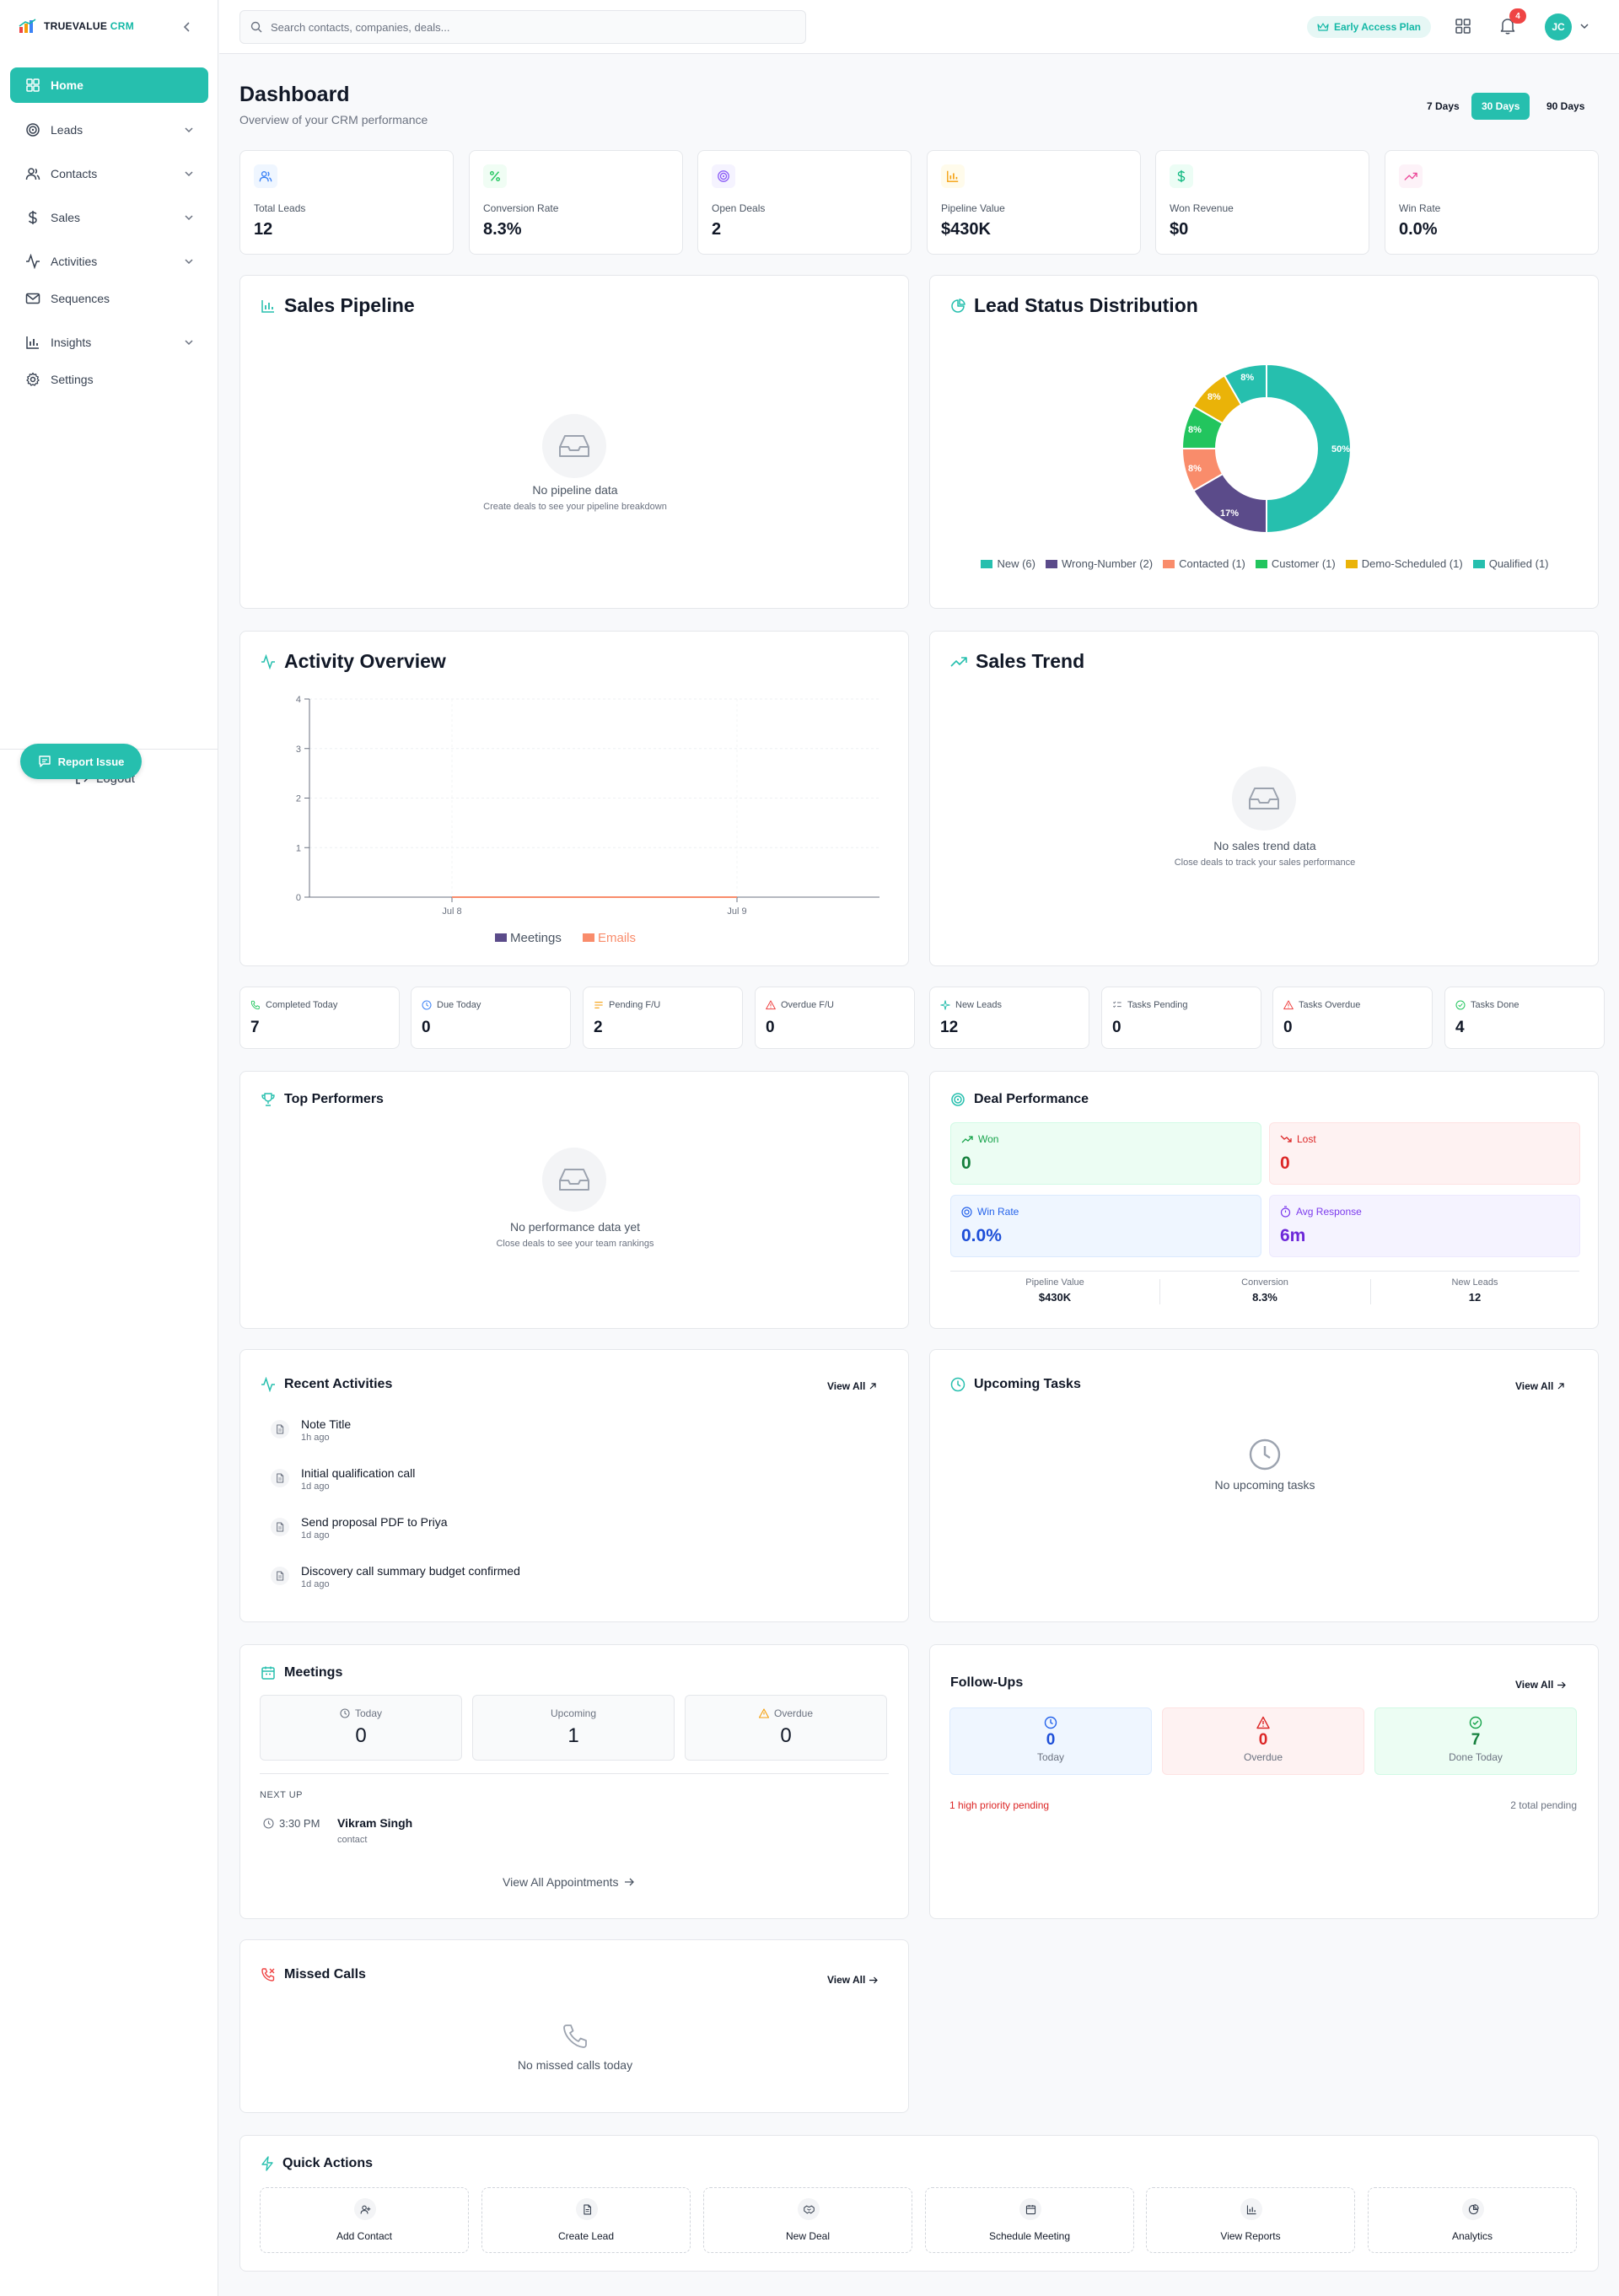 The image size is (1619, 2296). What do you see at coordinates (980, 1139) in the screenshot?
I see `won-label: Won` at bounding box center [980, 1139].